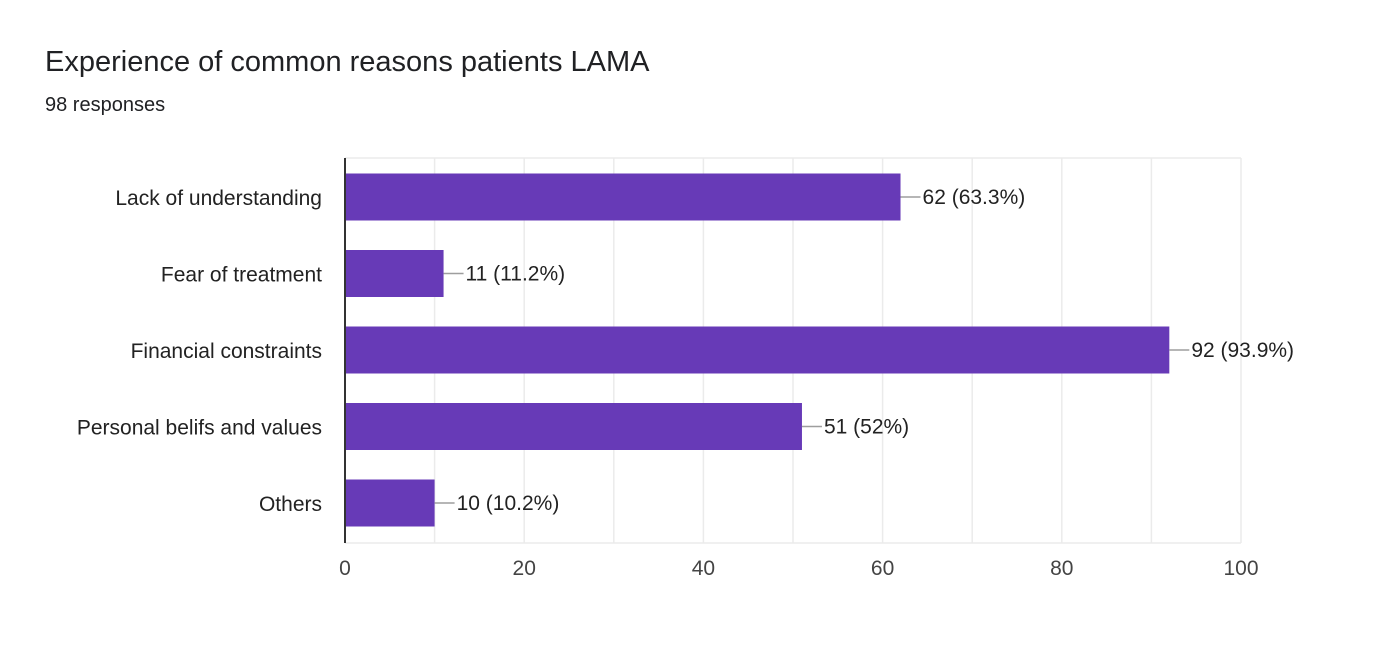 This screenshot has width=1379, height=656. Describe the element at coordinates (974, 197) in the screenshot. I see `data-label-0: 62 (63.3%)` at that location.